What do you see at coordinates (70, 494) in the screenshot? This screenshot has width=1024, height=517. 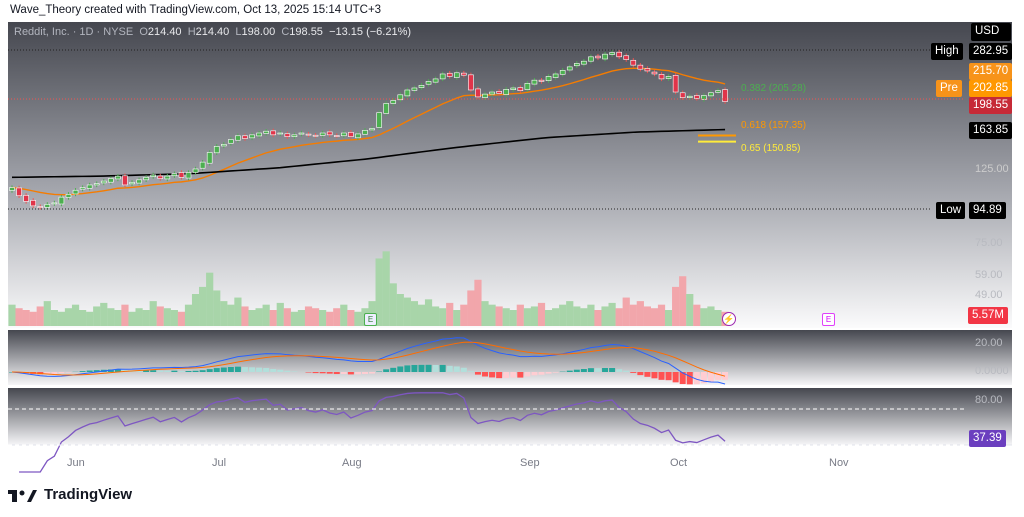 I see `tradingview-logo: TradingView` at bounding box center [70, 494].